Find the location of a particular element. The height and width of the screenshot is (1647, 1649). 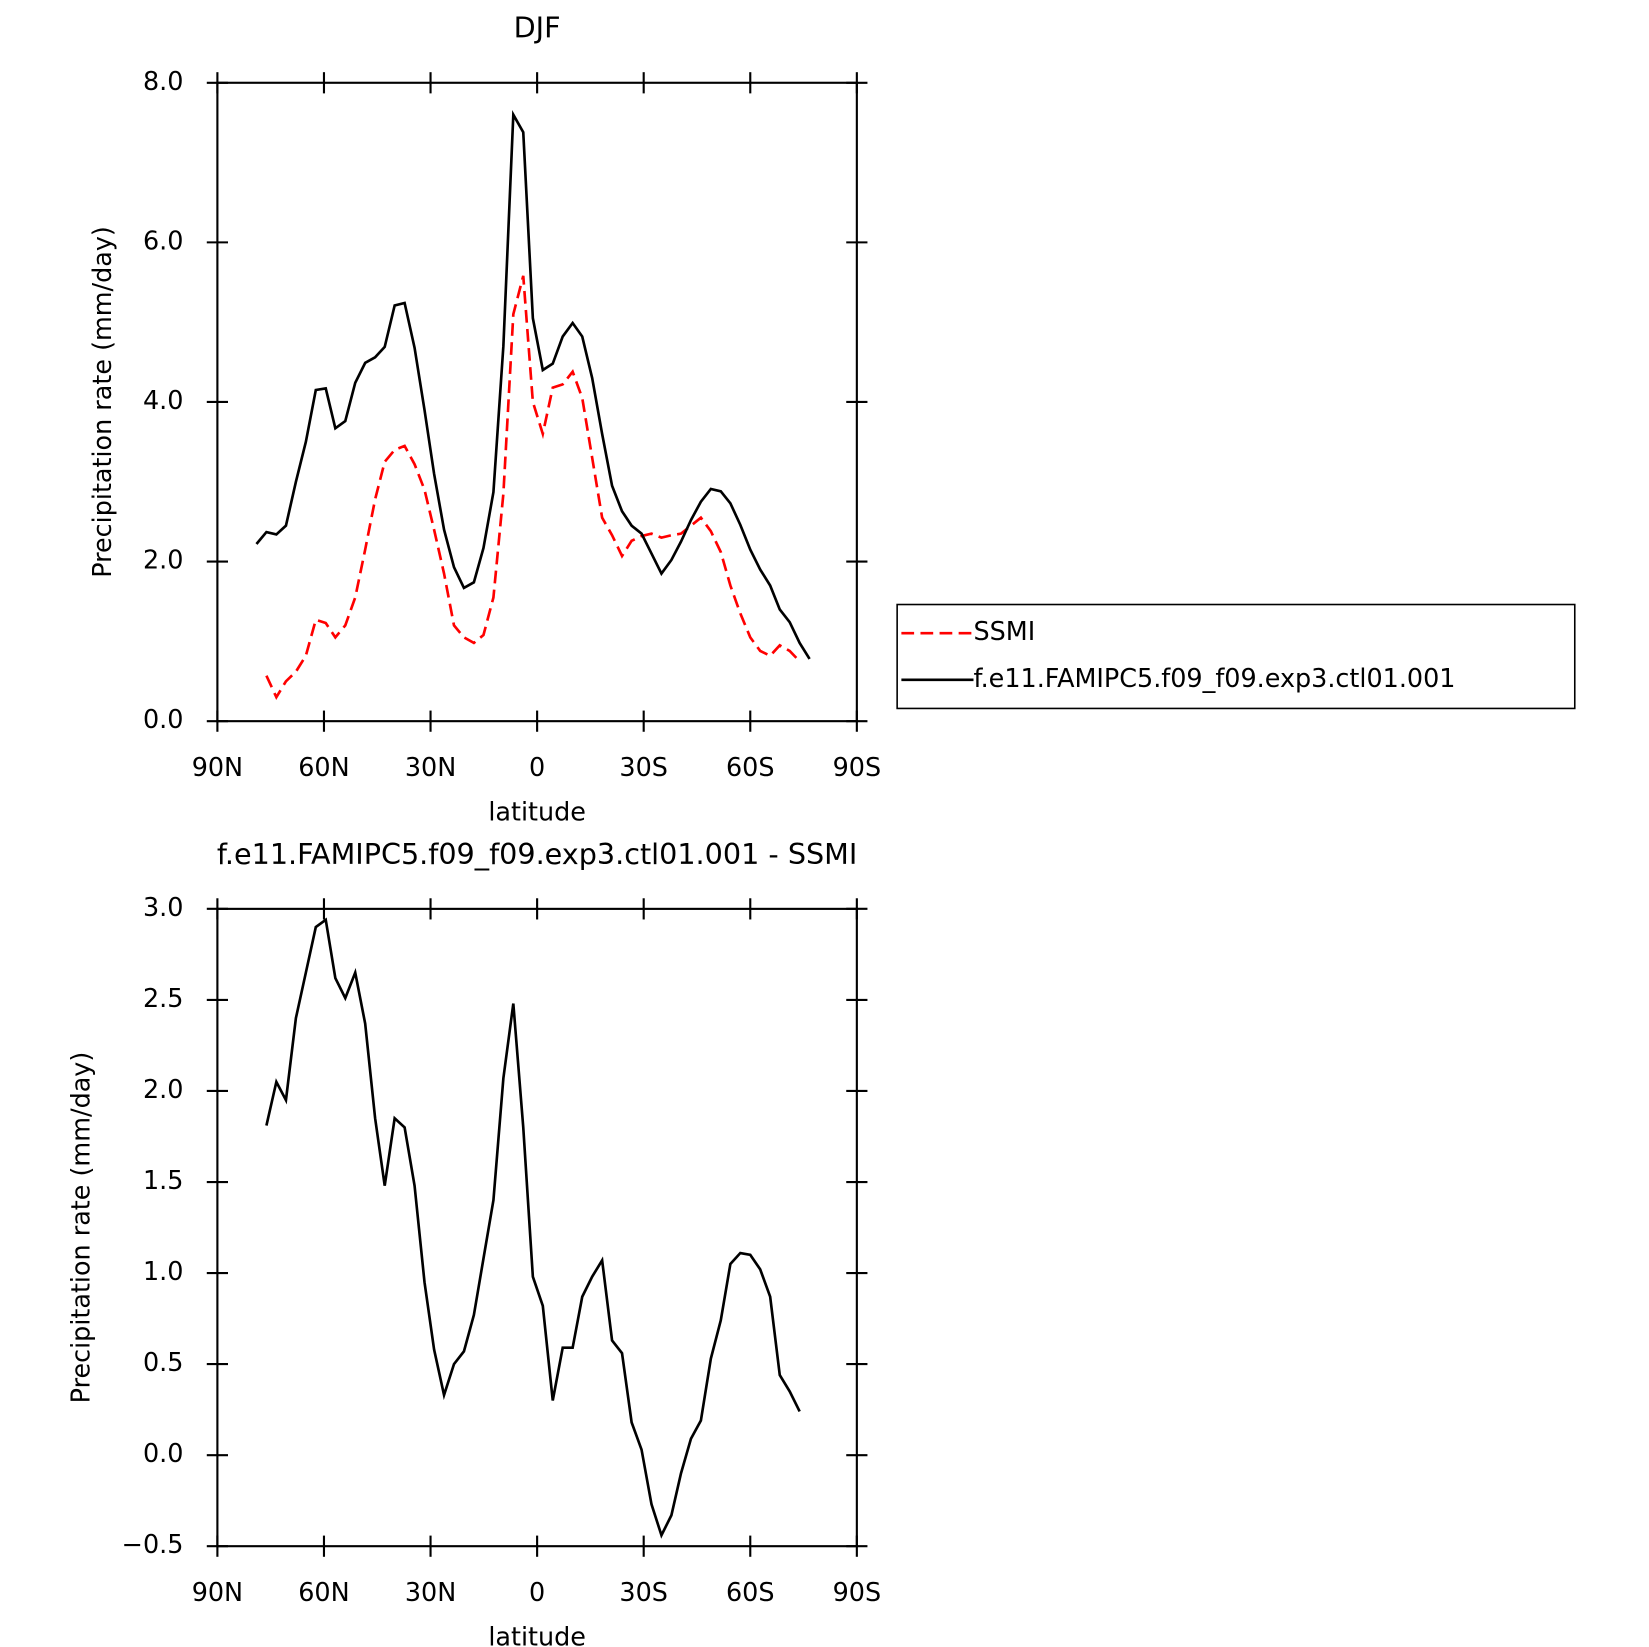

y-tick-label: 1.5 is located at coordinates (163, 1181).